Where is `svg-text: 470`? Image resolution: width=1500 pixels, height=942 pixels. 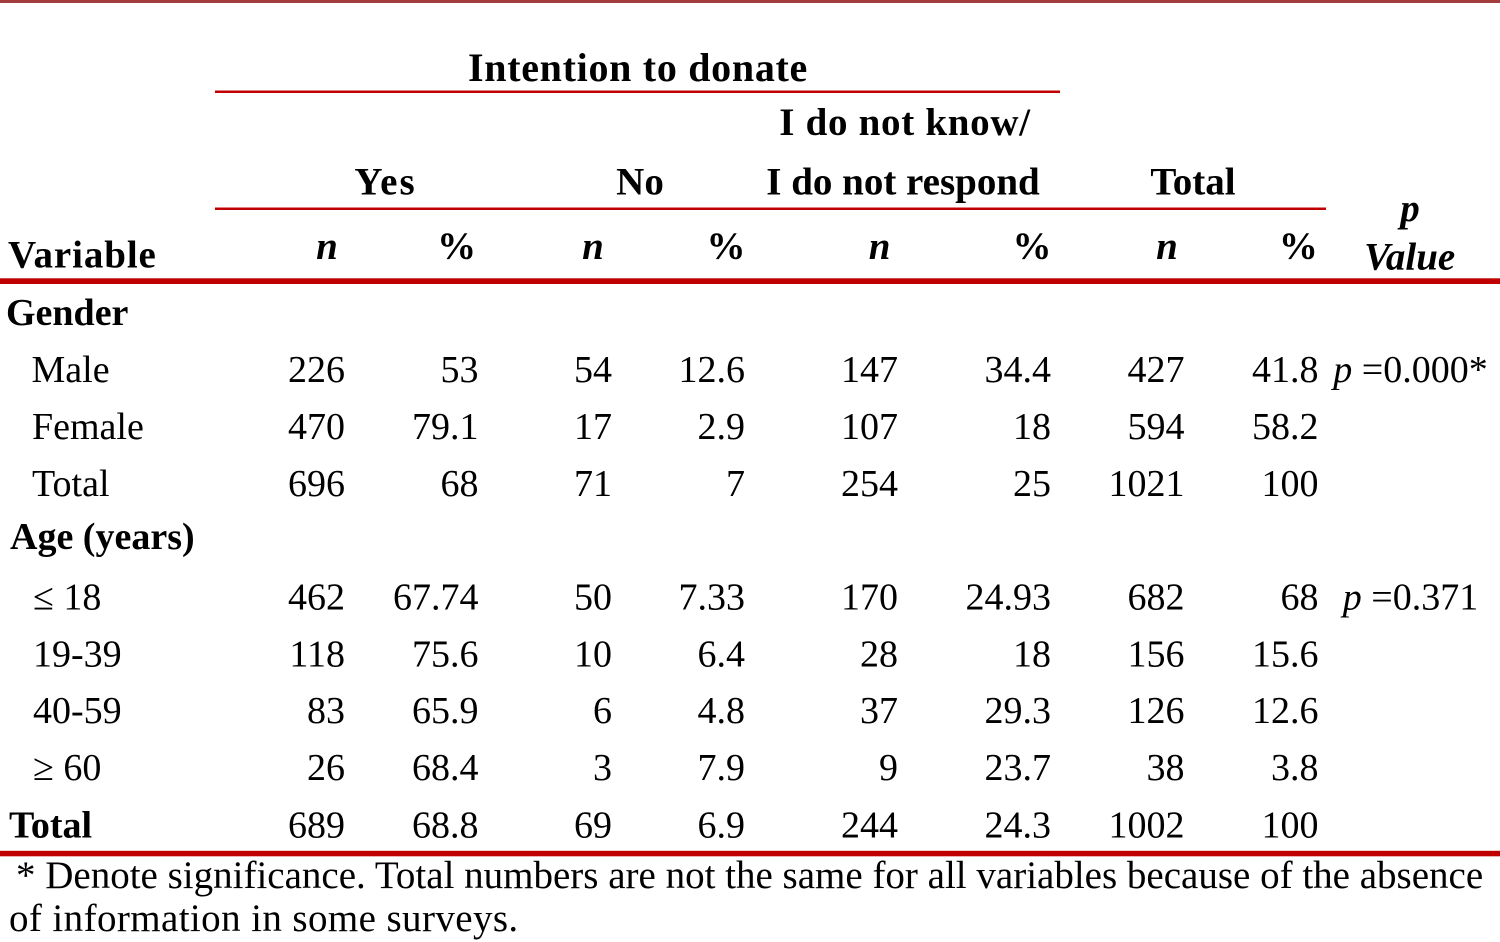 svg-text: 470 is located at coordinates (316, 427).